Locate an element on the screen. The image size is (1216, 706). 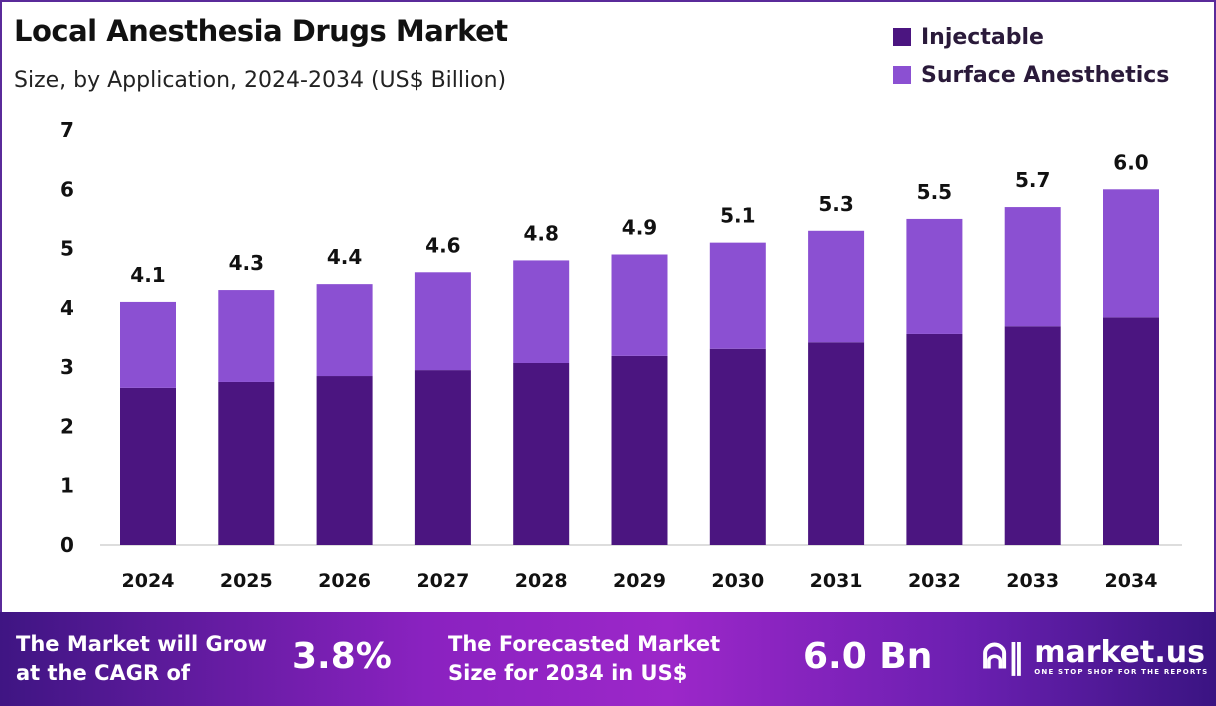
legend: Injectable Surface Anesthetics is located at coordinates (1031, 56).